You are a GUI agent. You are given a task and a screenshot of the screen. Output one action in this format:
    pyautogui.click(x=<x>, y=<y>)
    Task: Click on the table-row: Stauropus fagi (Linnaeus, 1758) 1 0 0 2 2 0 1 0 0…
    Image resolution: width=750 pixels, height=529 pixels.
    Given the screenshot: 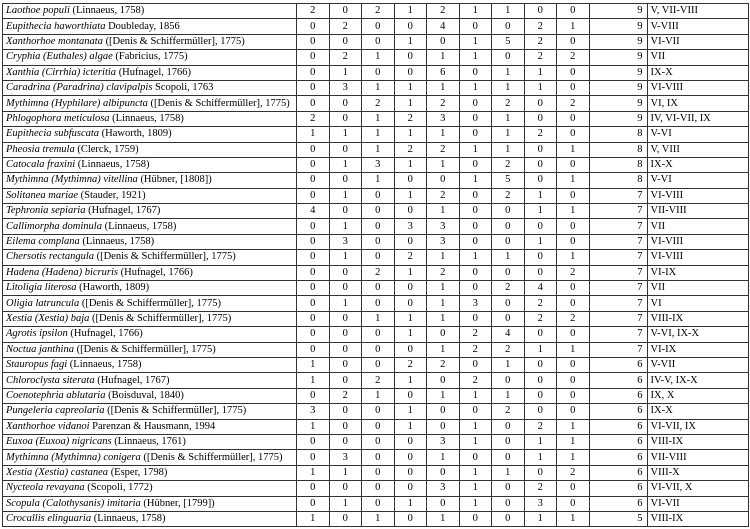 What is the action you would take?
    pyautogui.click(x=375, y=365)
    